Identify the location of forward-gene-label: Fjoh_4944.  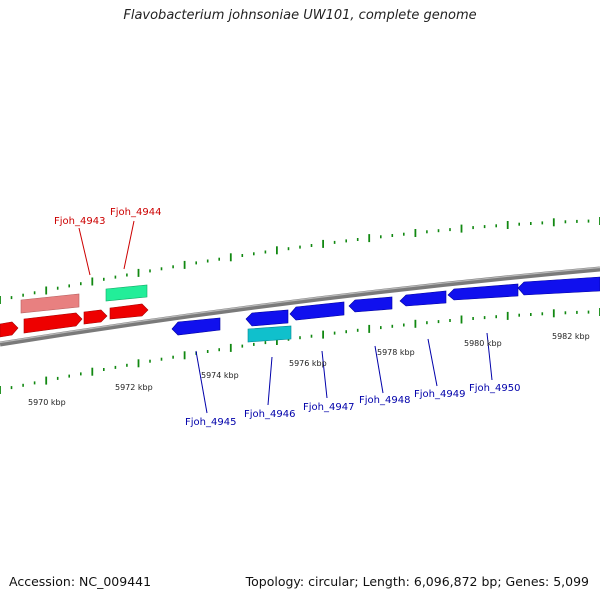
(135, 212).